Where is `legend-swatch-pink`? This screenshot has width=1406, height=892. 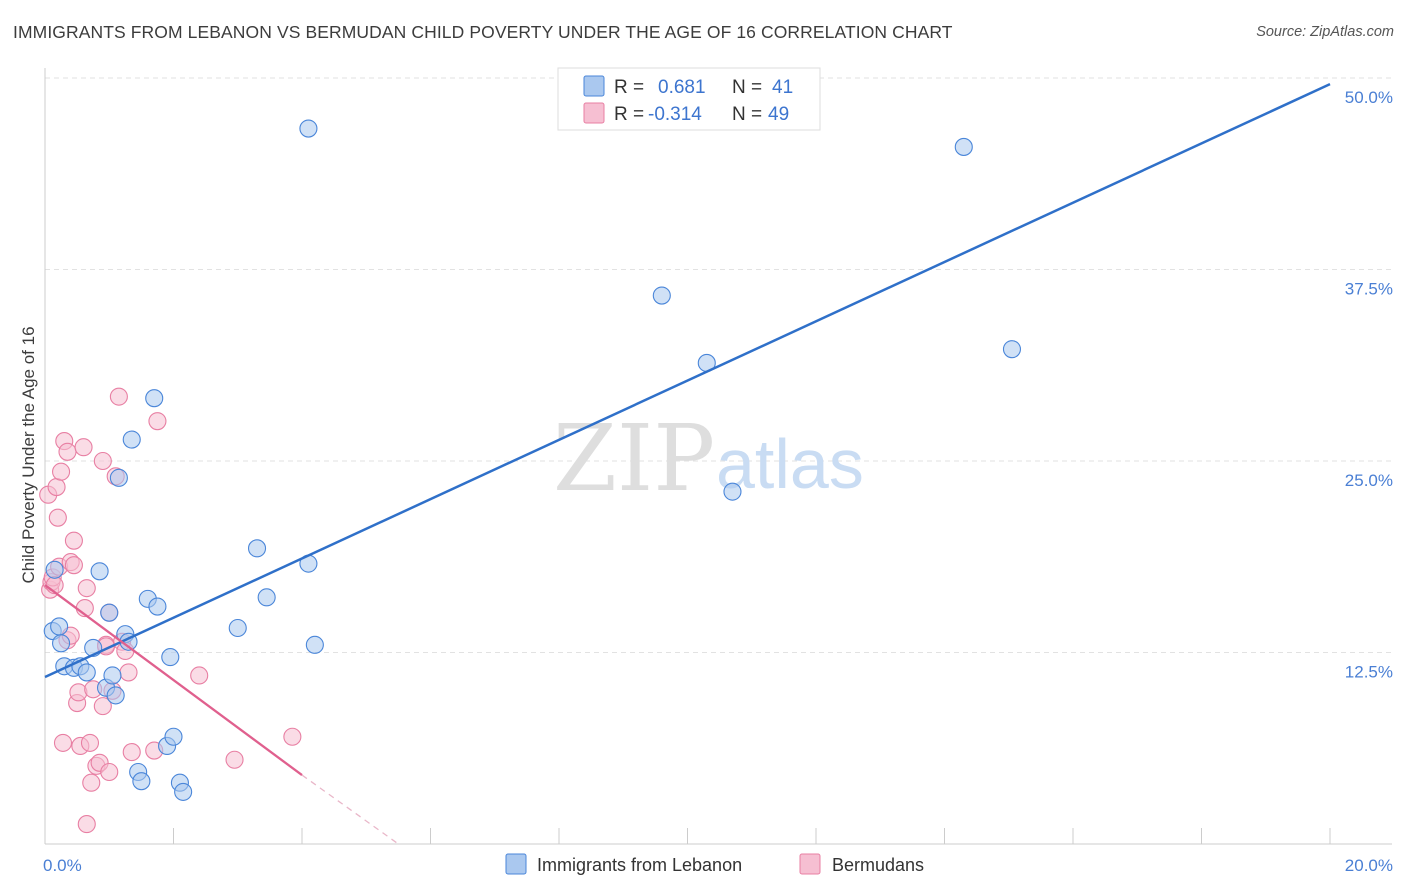 legend-swatch-pink is located at coordinates (594, 113).